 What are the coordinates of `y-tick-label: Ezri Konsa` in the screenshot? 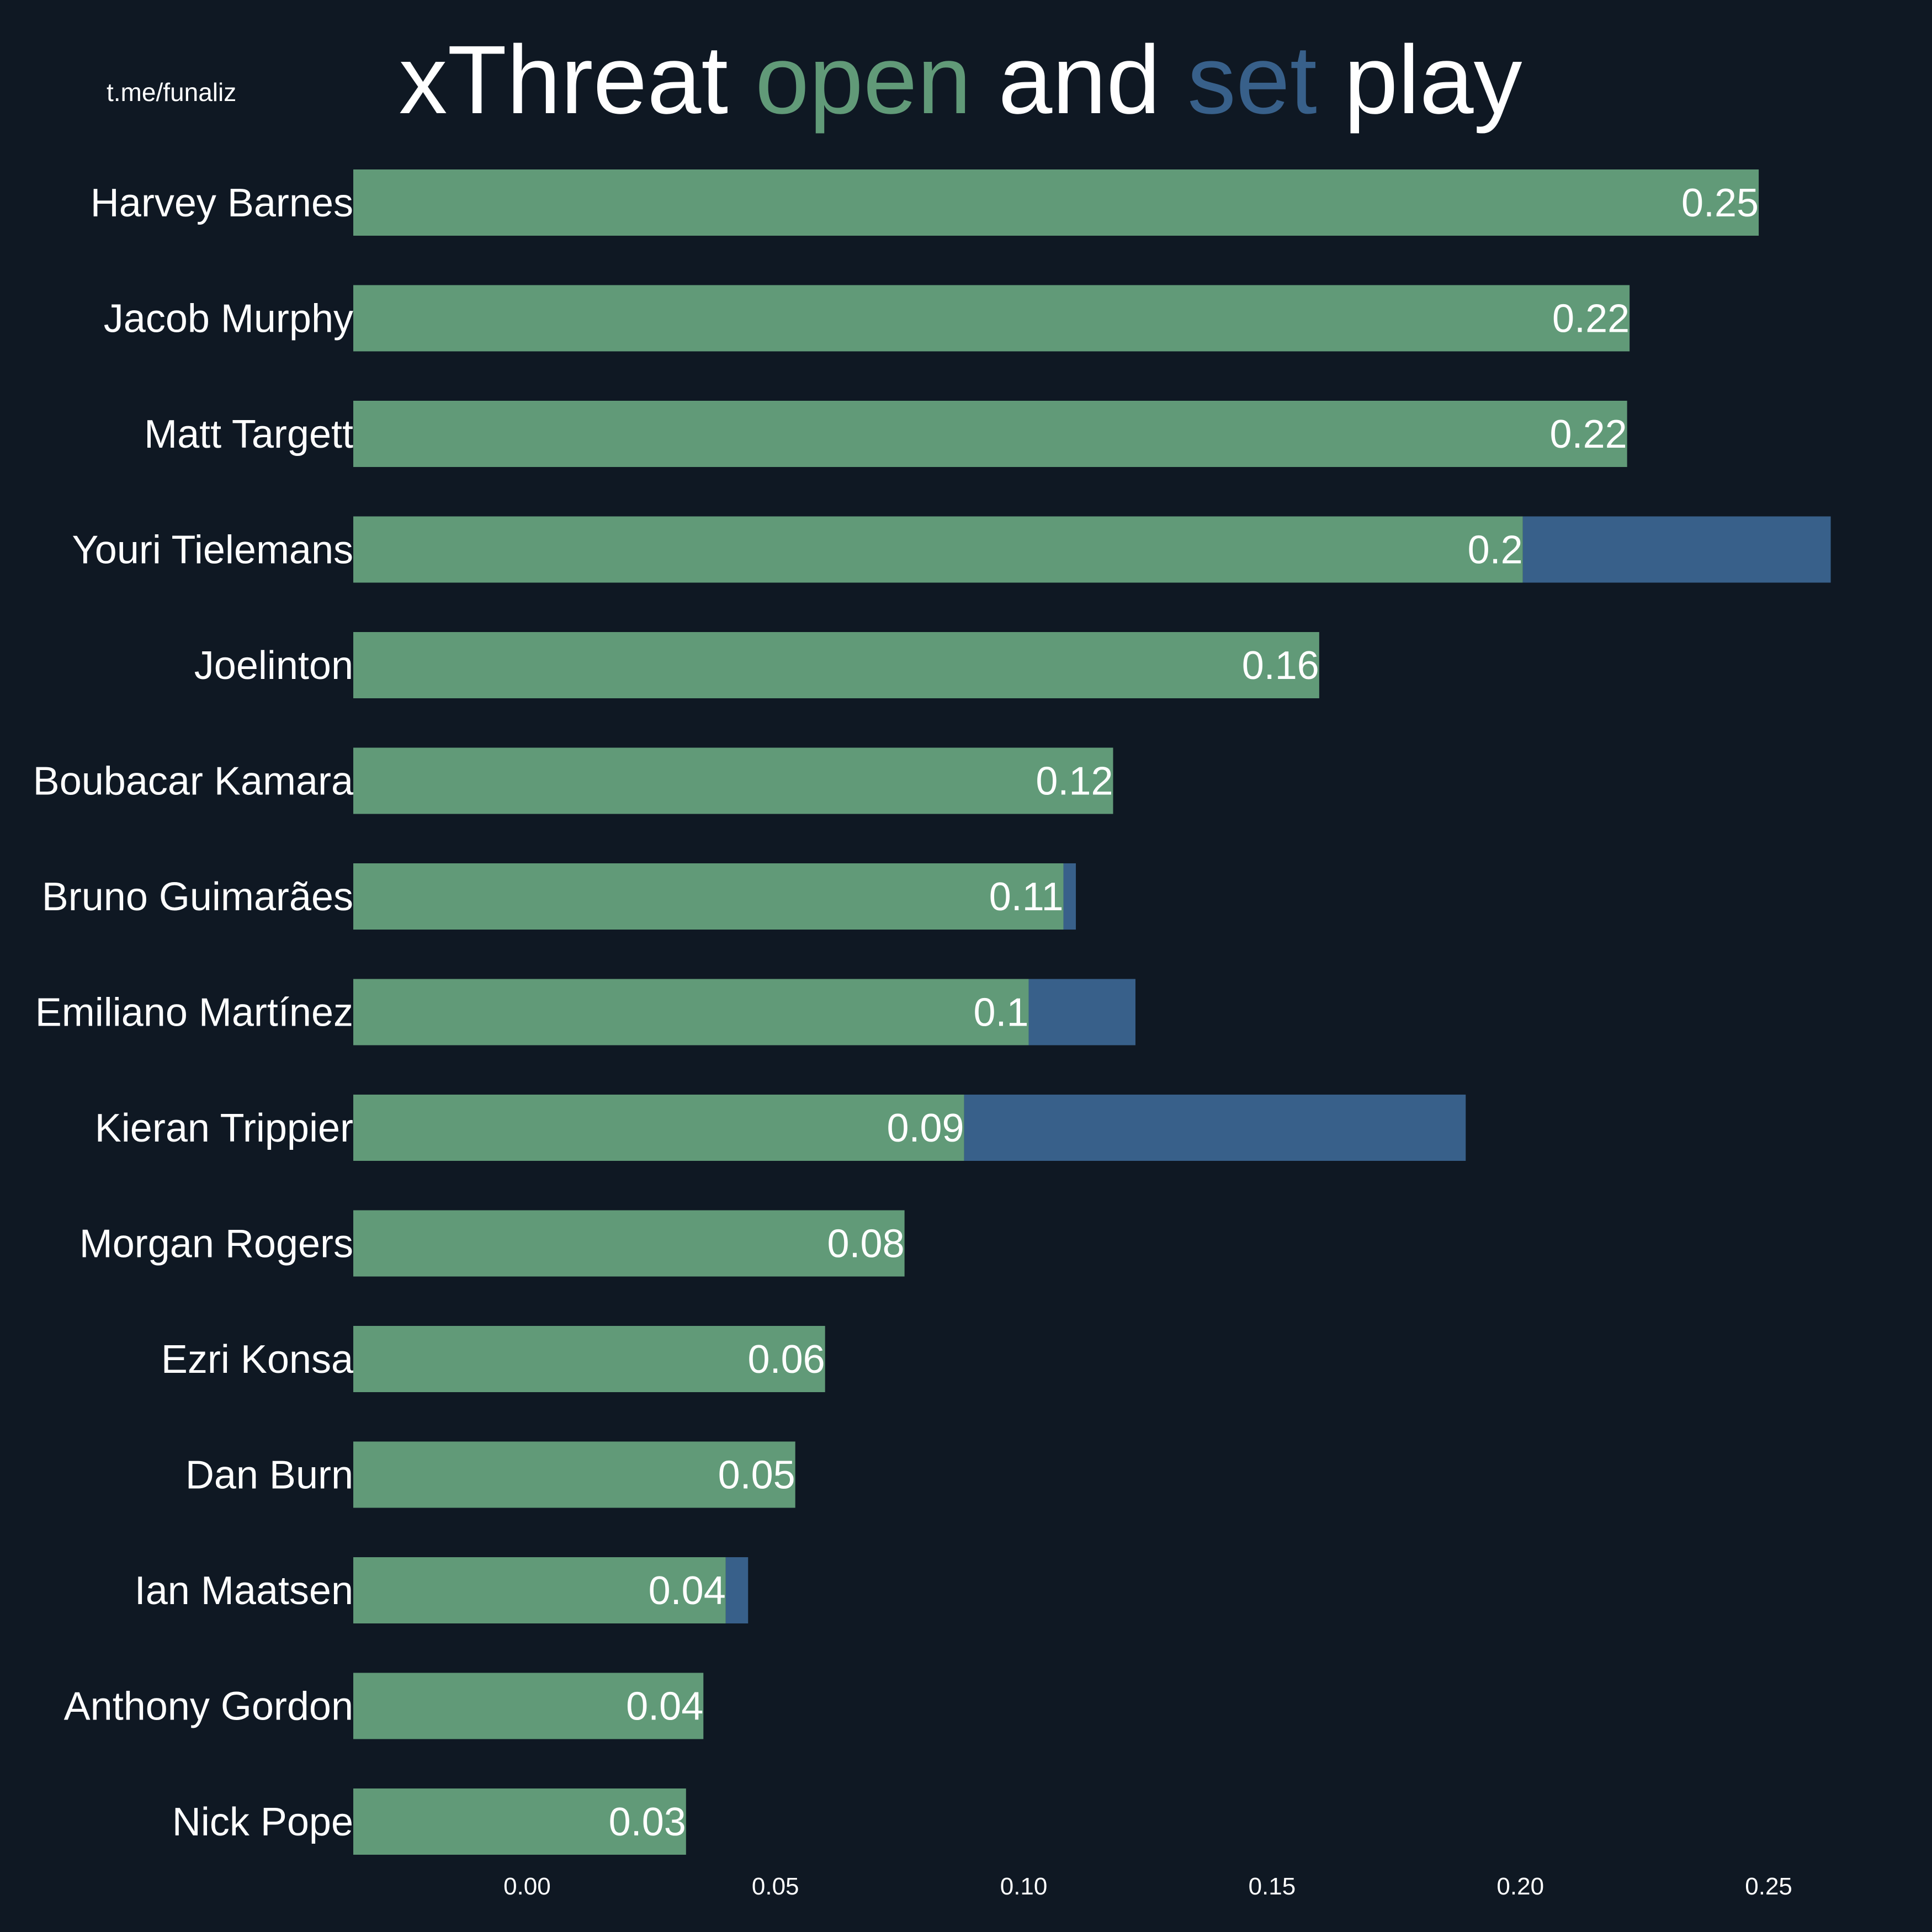 It's located at (257, 1360).